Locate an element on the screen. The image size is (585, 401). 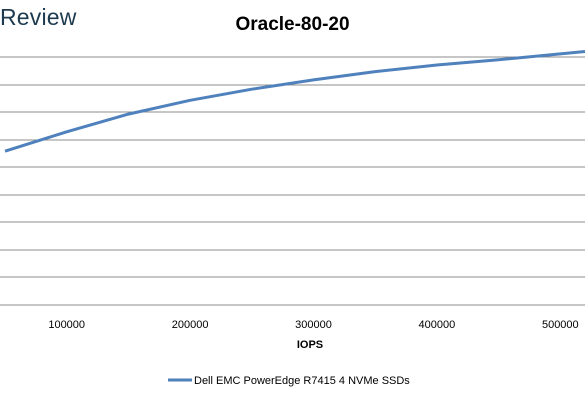
brand-logo-text: Review is located at coordinates (38, 17).